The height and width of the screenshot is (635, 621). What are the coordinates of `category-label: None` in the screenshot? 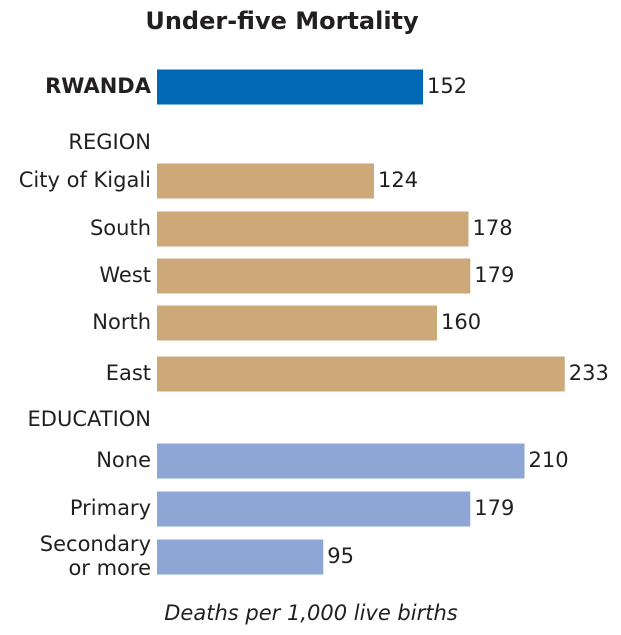 It's located at (123, 460).